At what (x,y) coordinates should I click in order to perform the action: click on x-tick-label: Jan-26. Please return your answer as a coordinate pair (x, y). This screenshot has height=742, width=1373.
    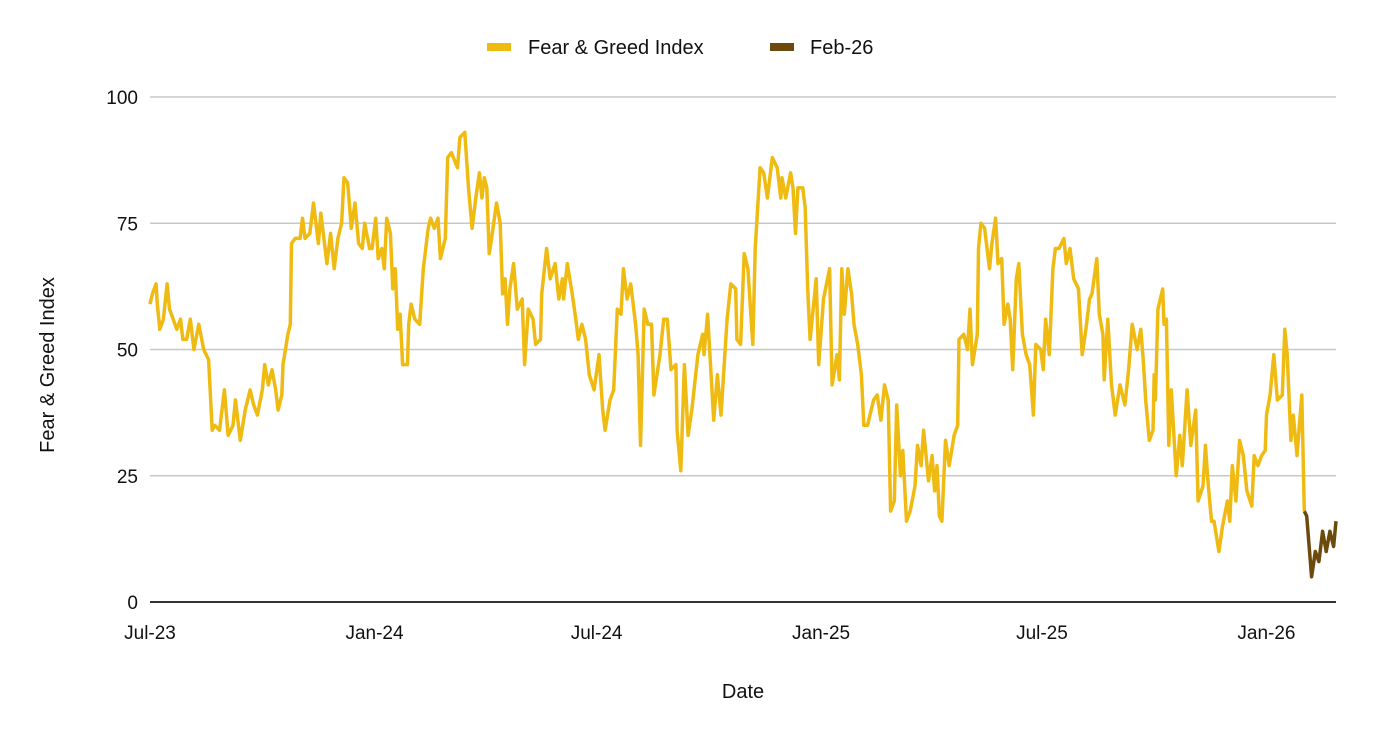
    Looking at the image, I should click on (1266, 633).